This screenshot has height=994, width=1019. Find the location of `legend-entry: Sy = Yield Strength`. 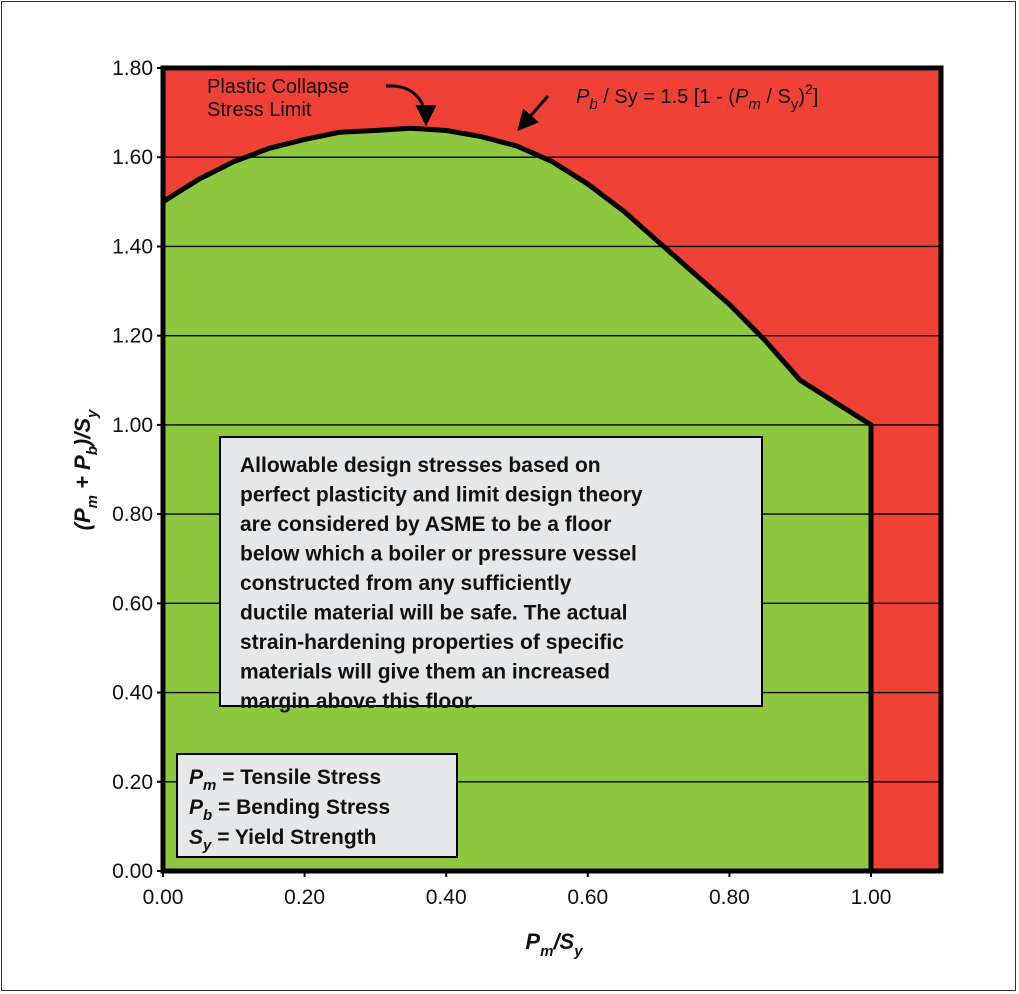

legend-entry: Sy = Yield Strength is located at coordinates (282, 840).